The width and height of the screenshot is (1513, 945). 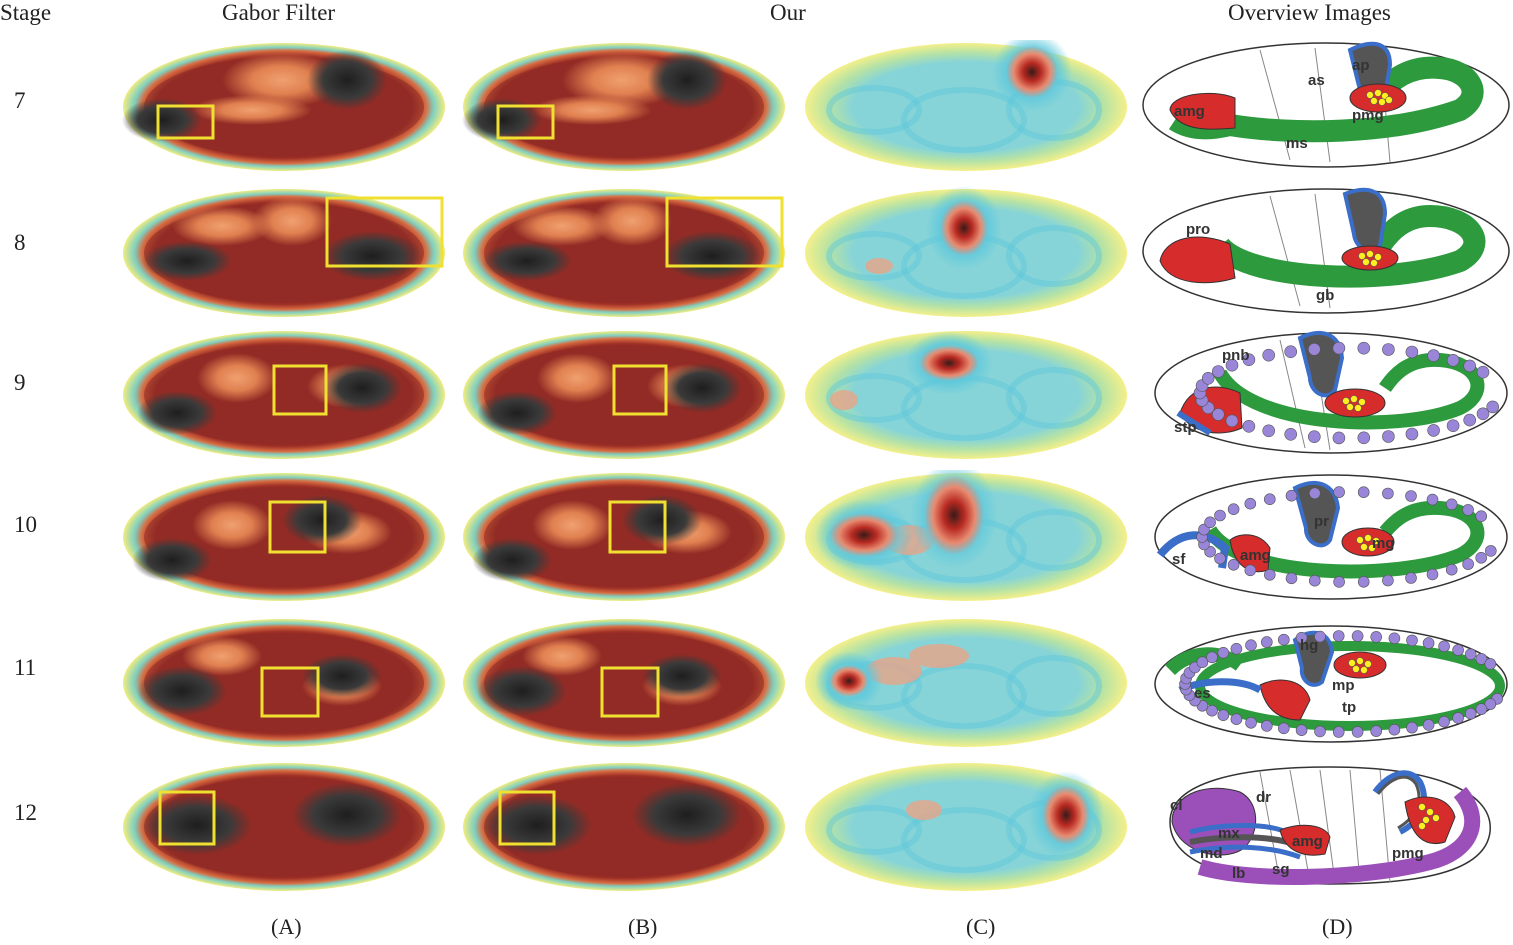 I want to click on ov-label-mp: mp, so click(x=1343, y=685).